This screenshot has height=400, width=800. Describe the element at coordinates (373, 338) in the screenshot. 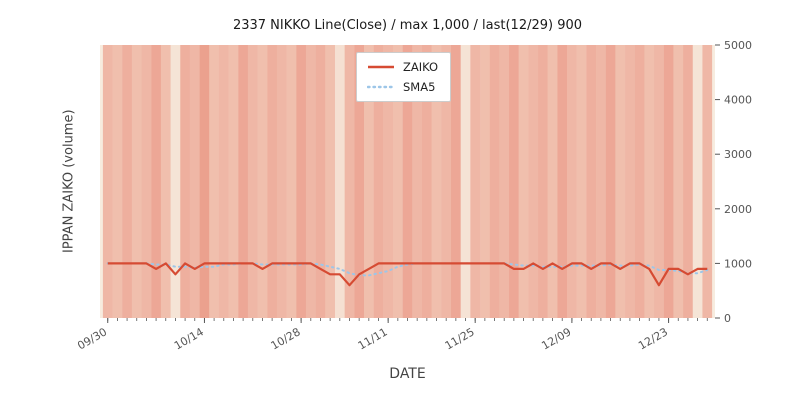

I see `x-tick-label: 11/11` at that location.